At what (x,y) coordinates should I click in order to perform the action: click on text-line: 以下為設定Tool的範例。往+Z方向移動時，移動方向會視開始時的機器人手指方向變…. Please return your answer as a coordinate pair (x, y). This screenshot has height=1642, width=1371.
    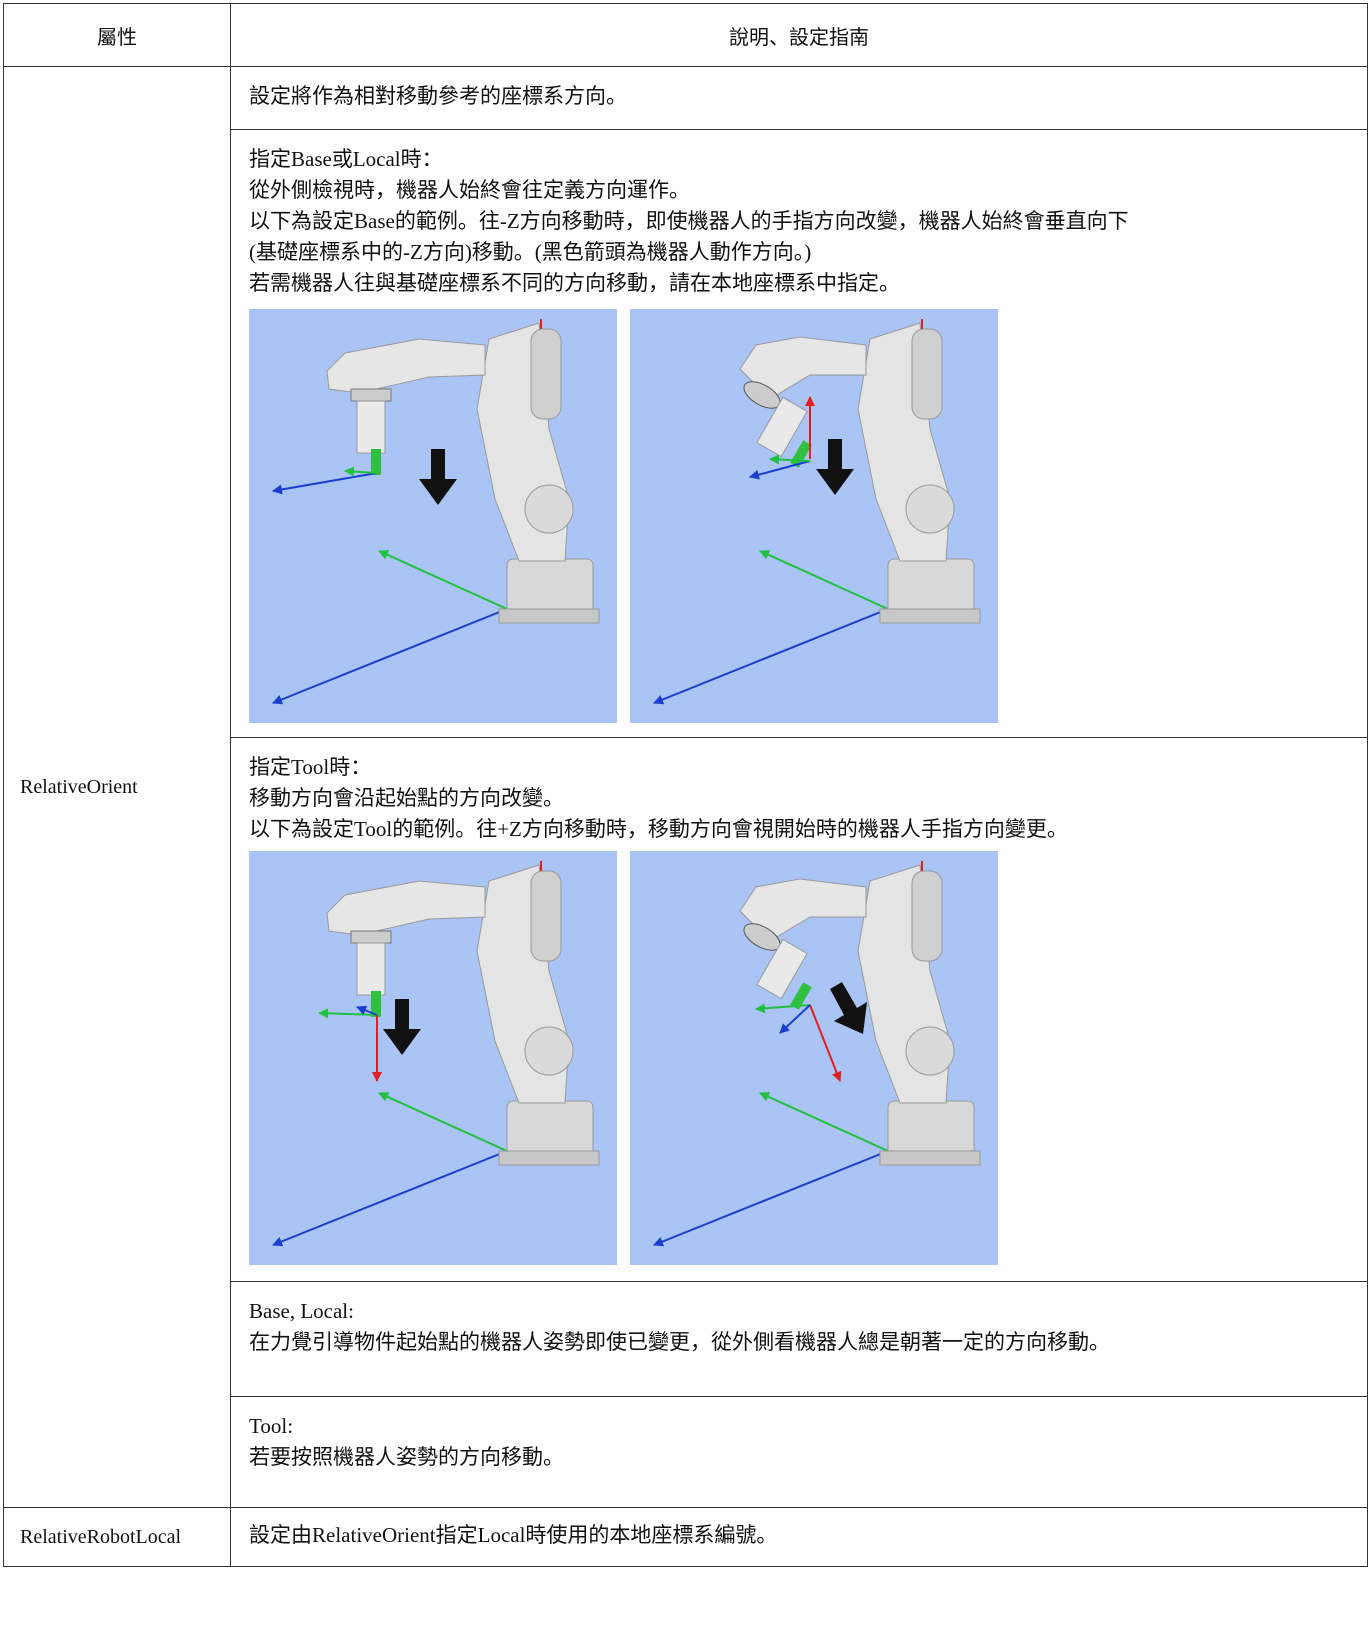
    Looking at the image, I should click on (658, 829).